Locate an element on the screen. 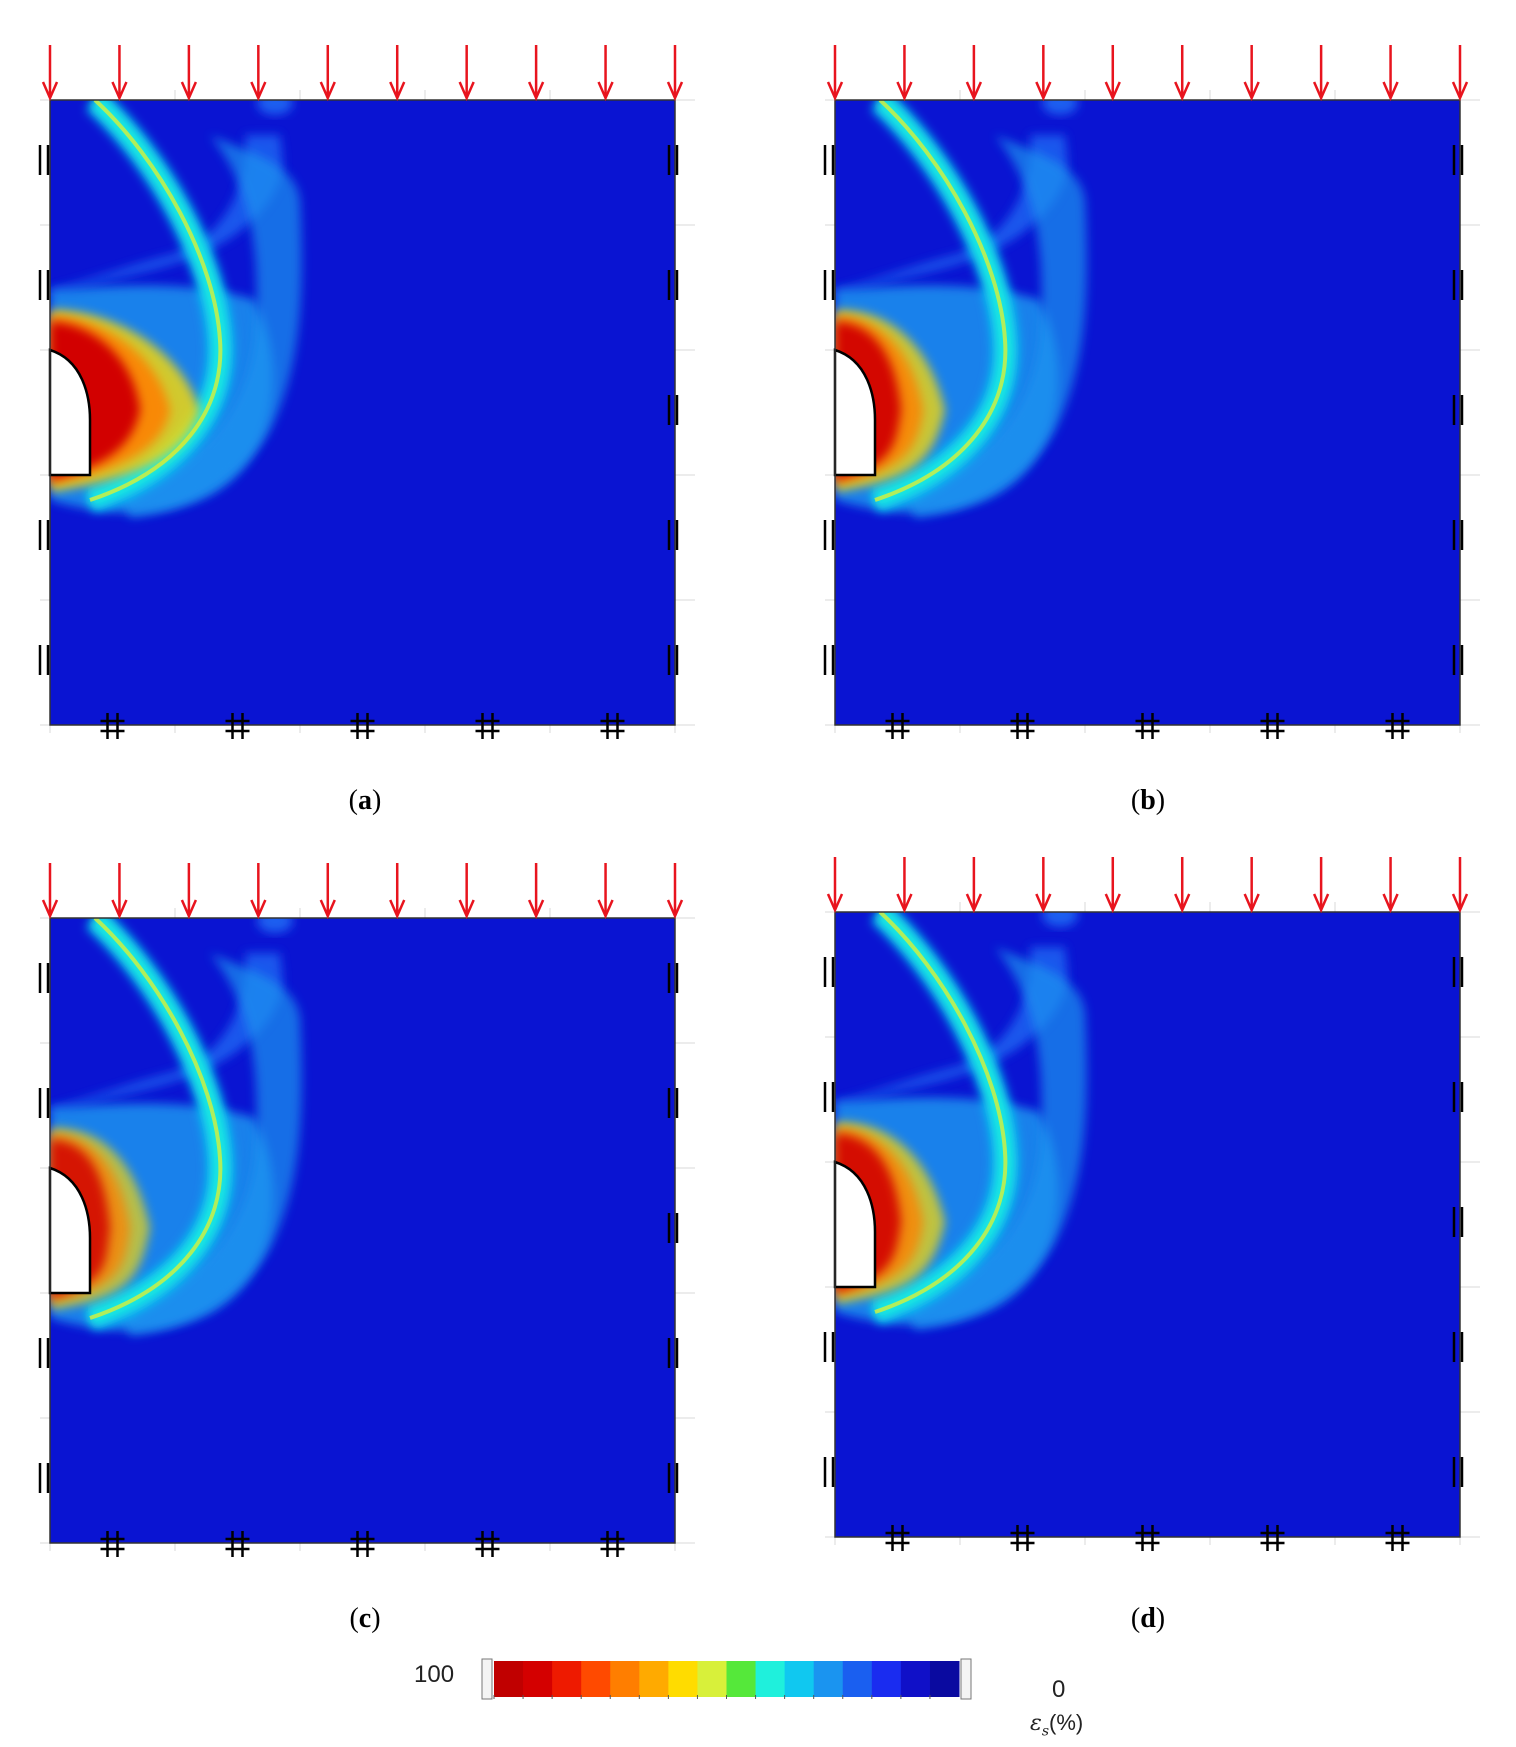  colorbar-end-cap is located at coordinates (487, 1679).